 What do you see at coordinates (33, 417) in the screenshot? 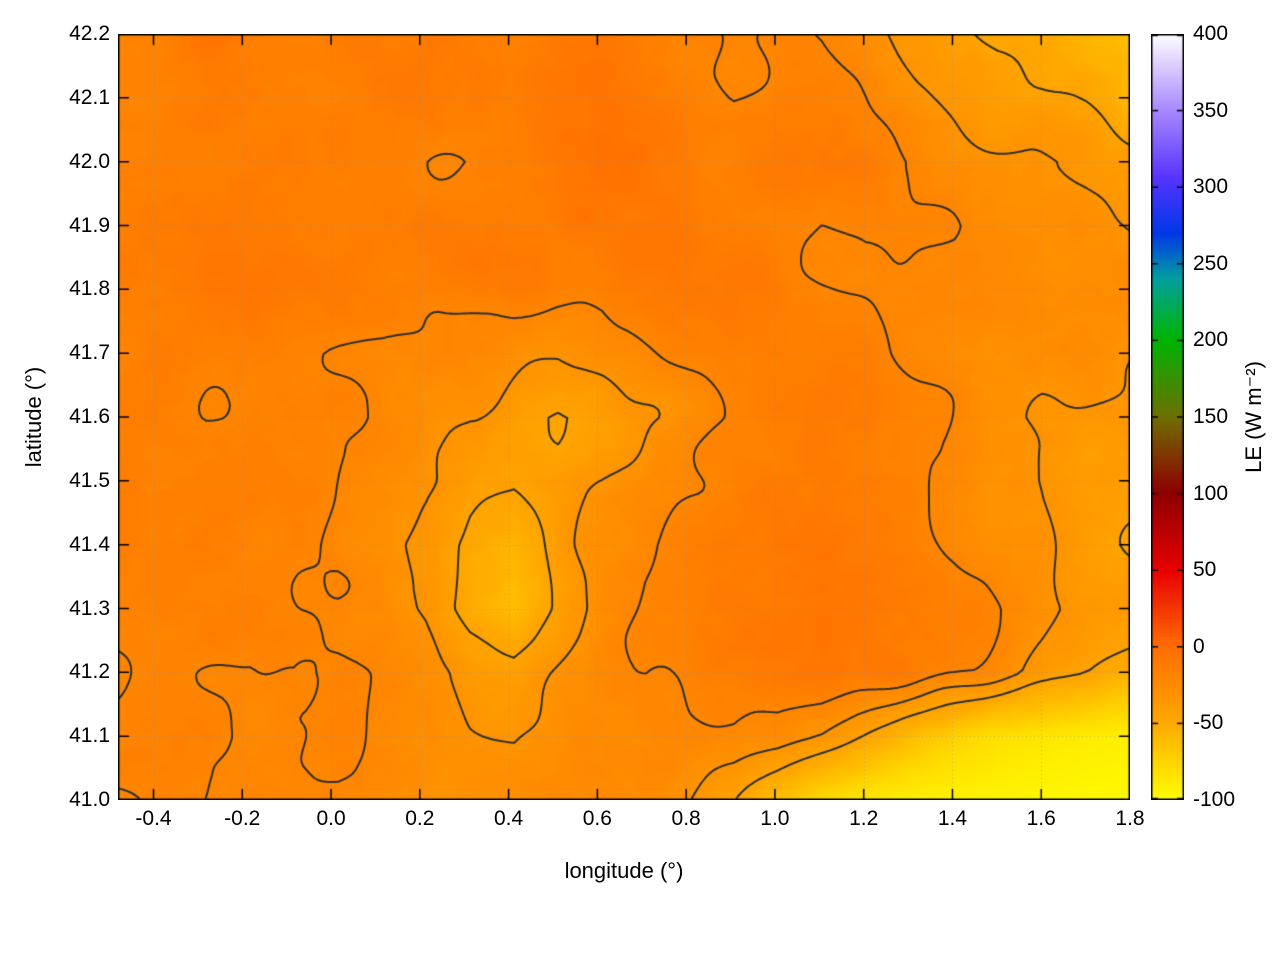
I see `y-axis-label: latitude (°)` at bounding box center [33, 417].